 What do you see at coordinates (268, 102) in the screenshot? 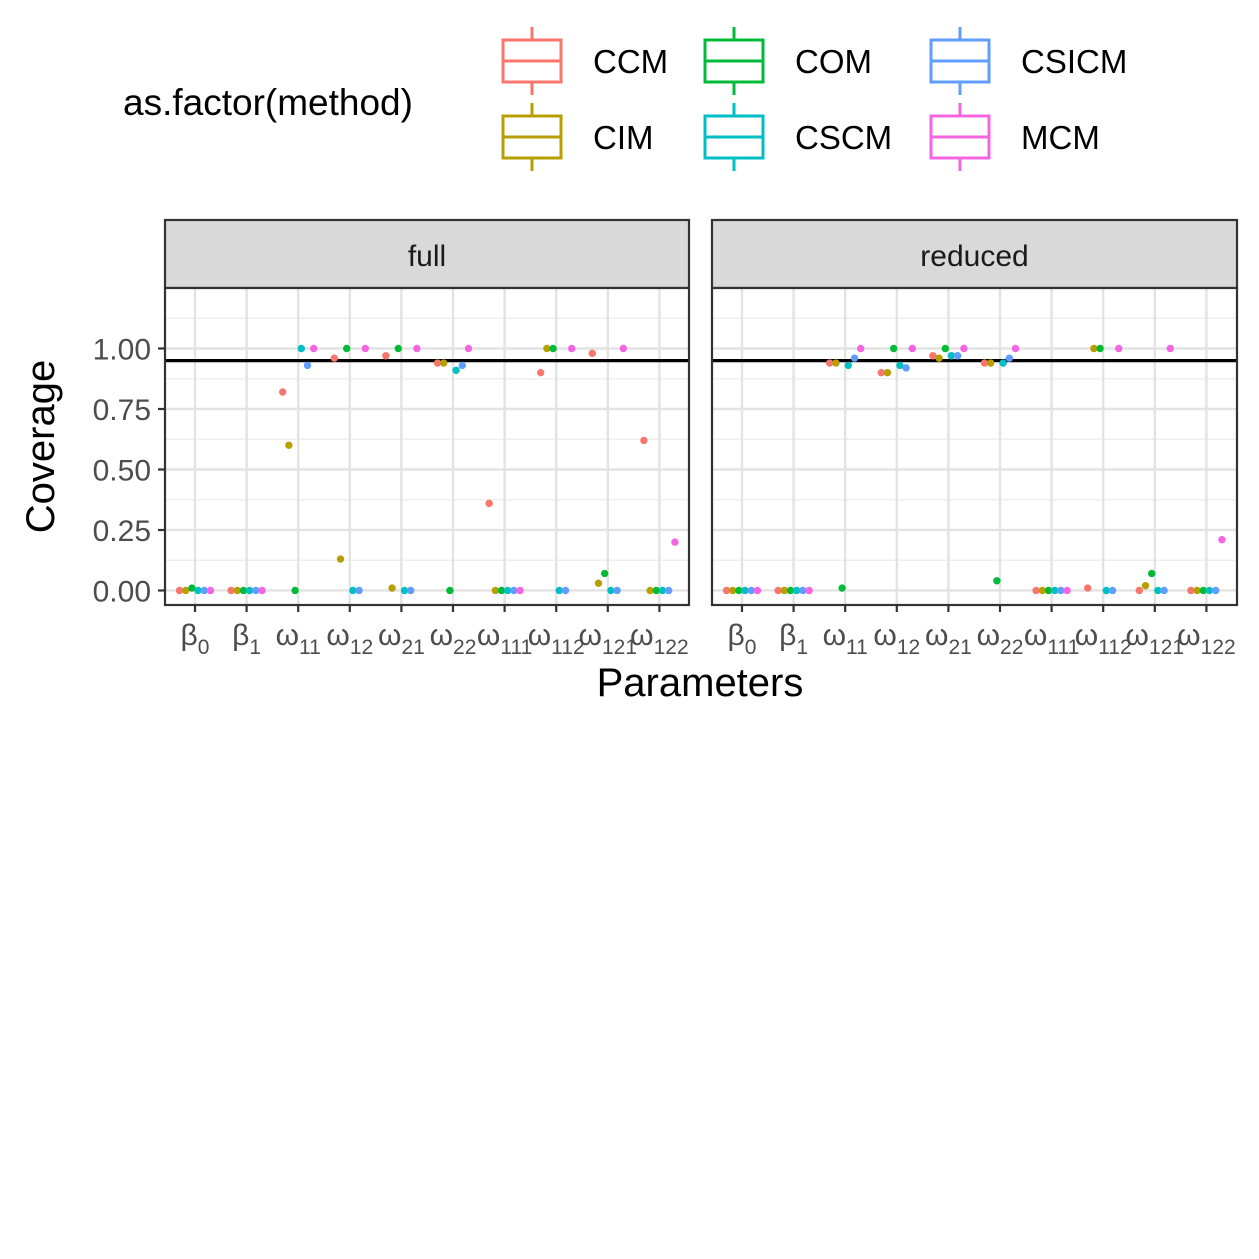
I see `legend-title: as.factor(method)` at bounding box center [268, 102].